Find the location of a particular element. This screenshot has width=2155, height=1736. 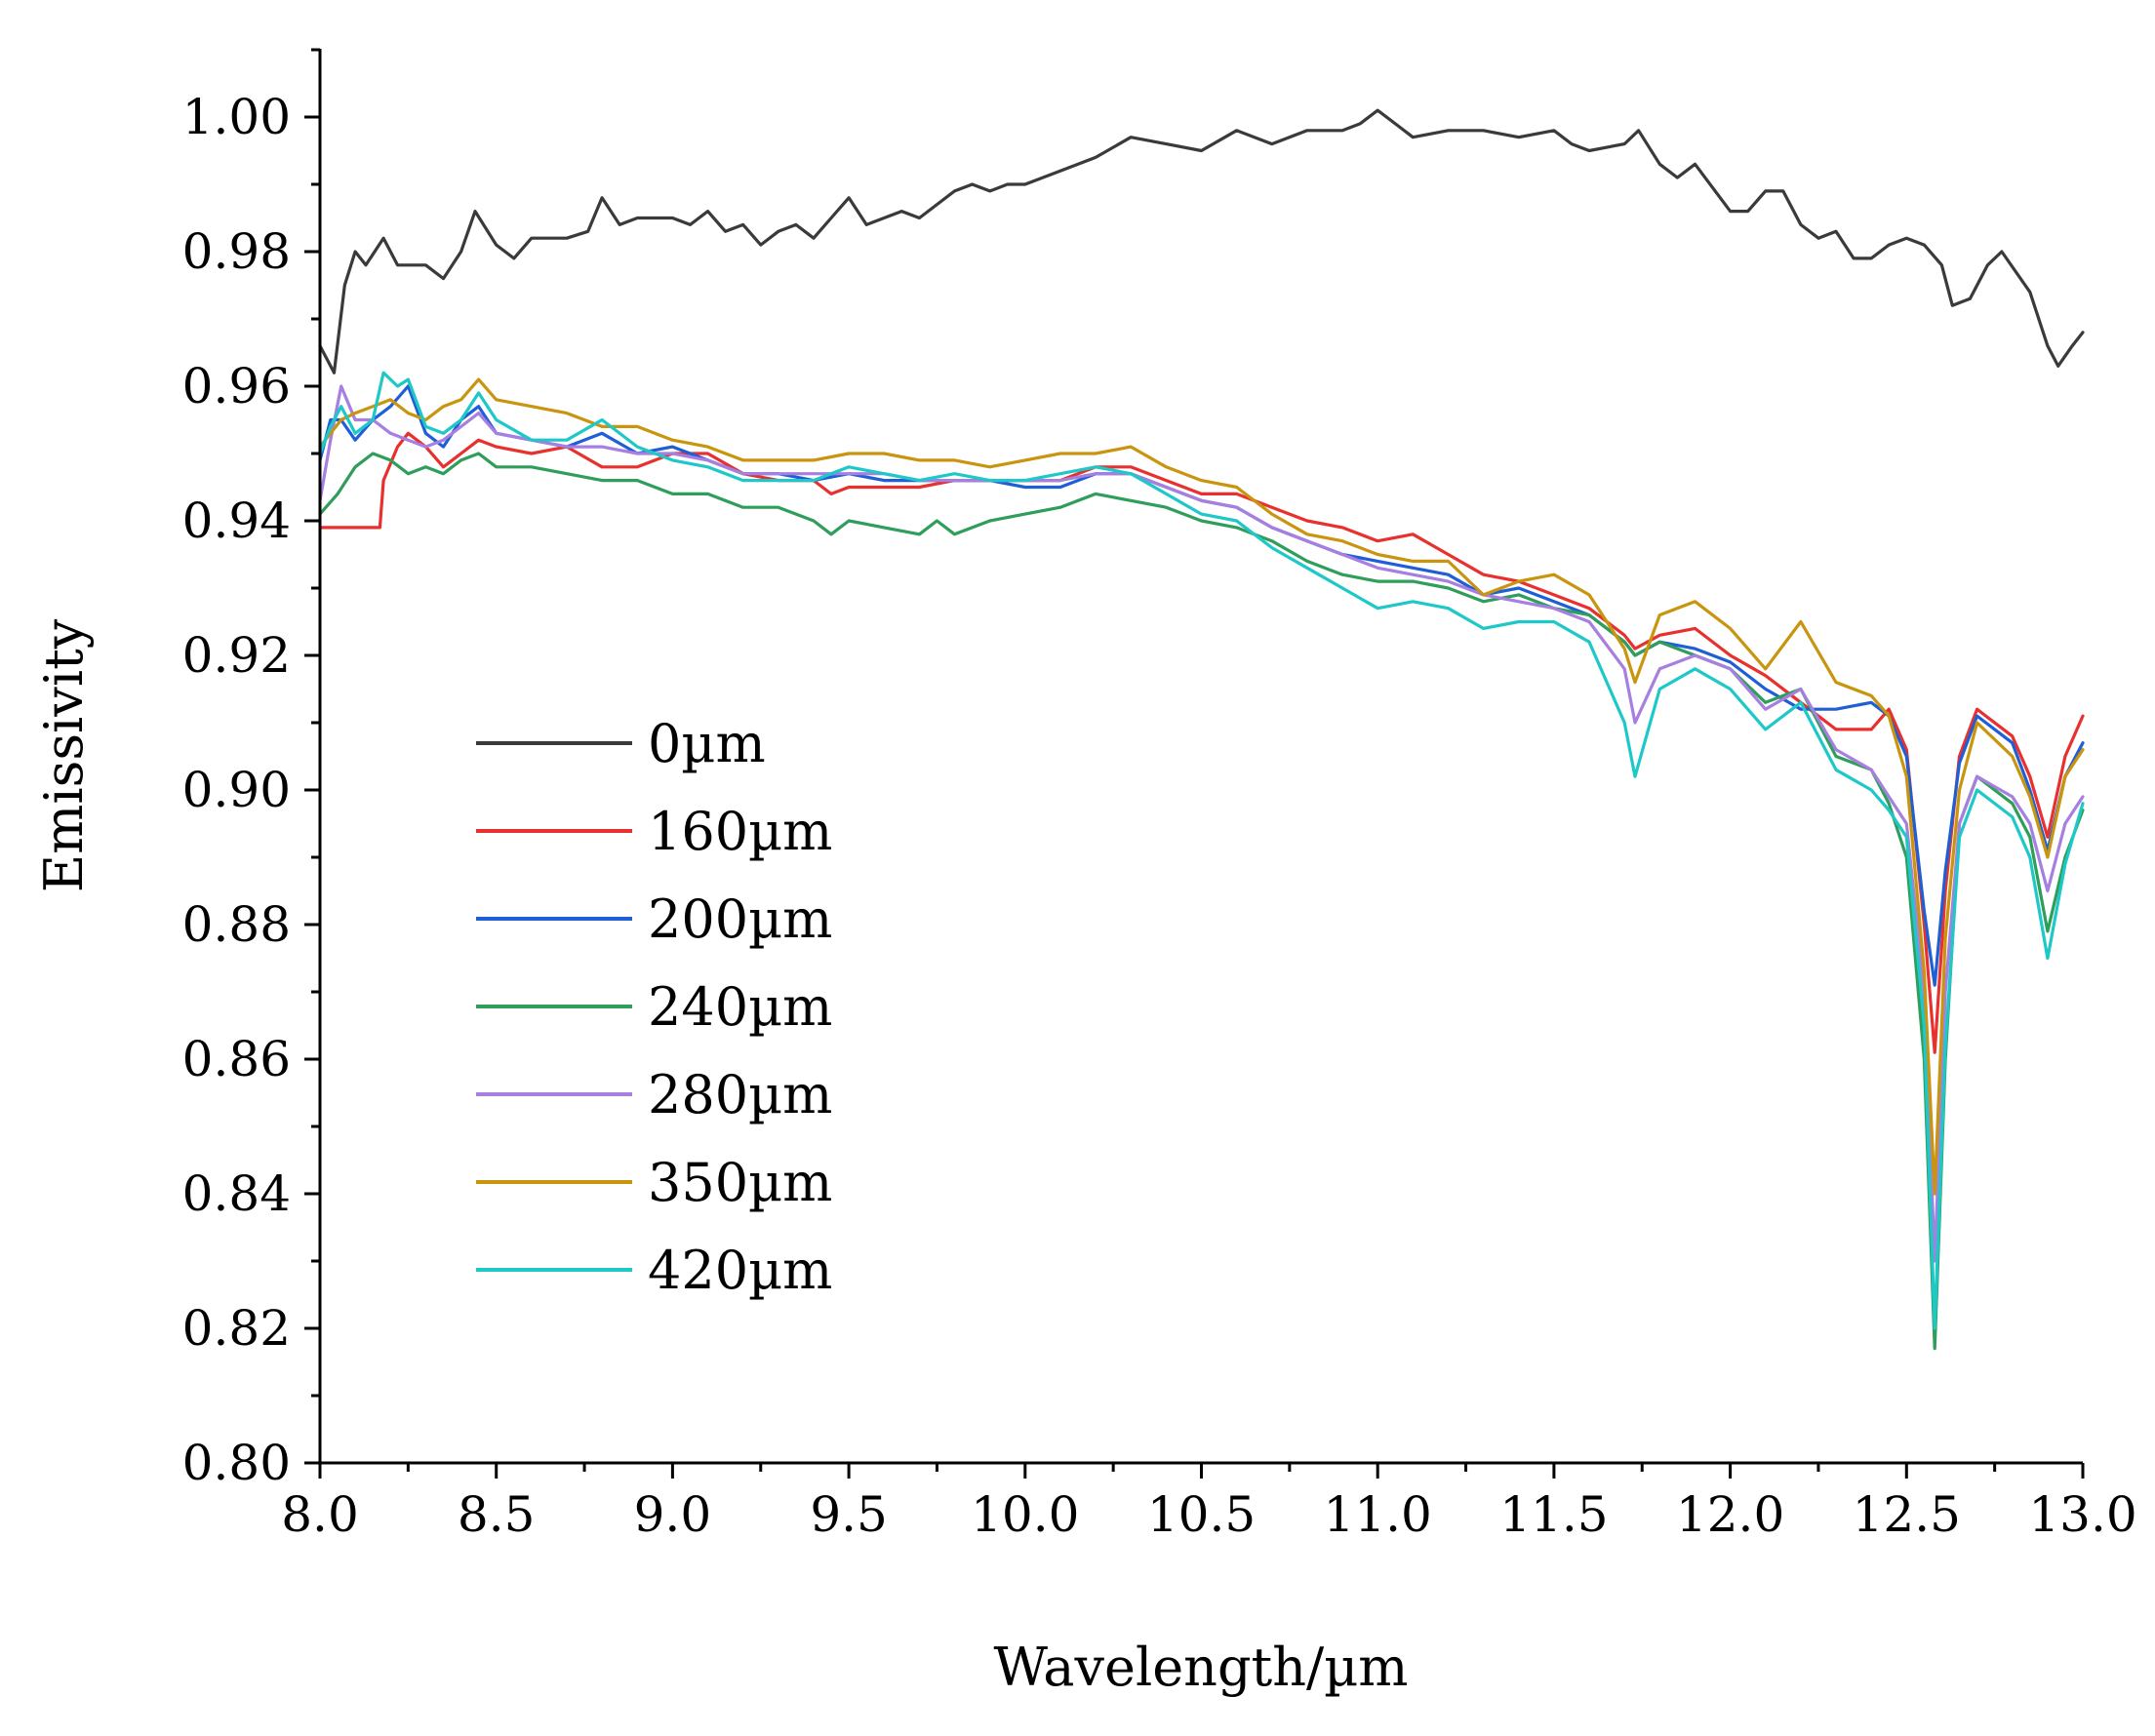

x-tick-label: 9.5 is located at coordinates (849, 1514).